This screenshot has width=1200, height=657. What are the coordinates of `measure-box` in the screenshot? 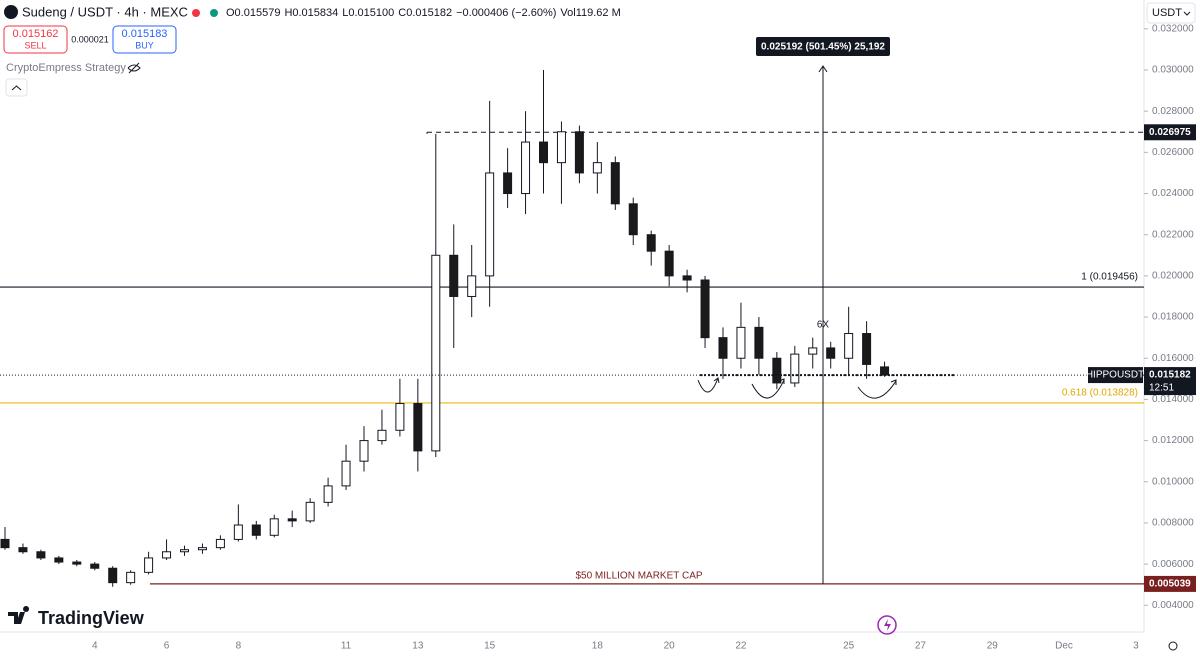 It's located at (823, 46).